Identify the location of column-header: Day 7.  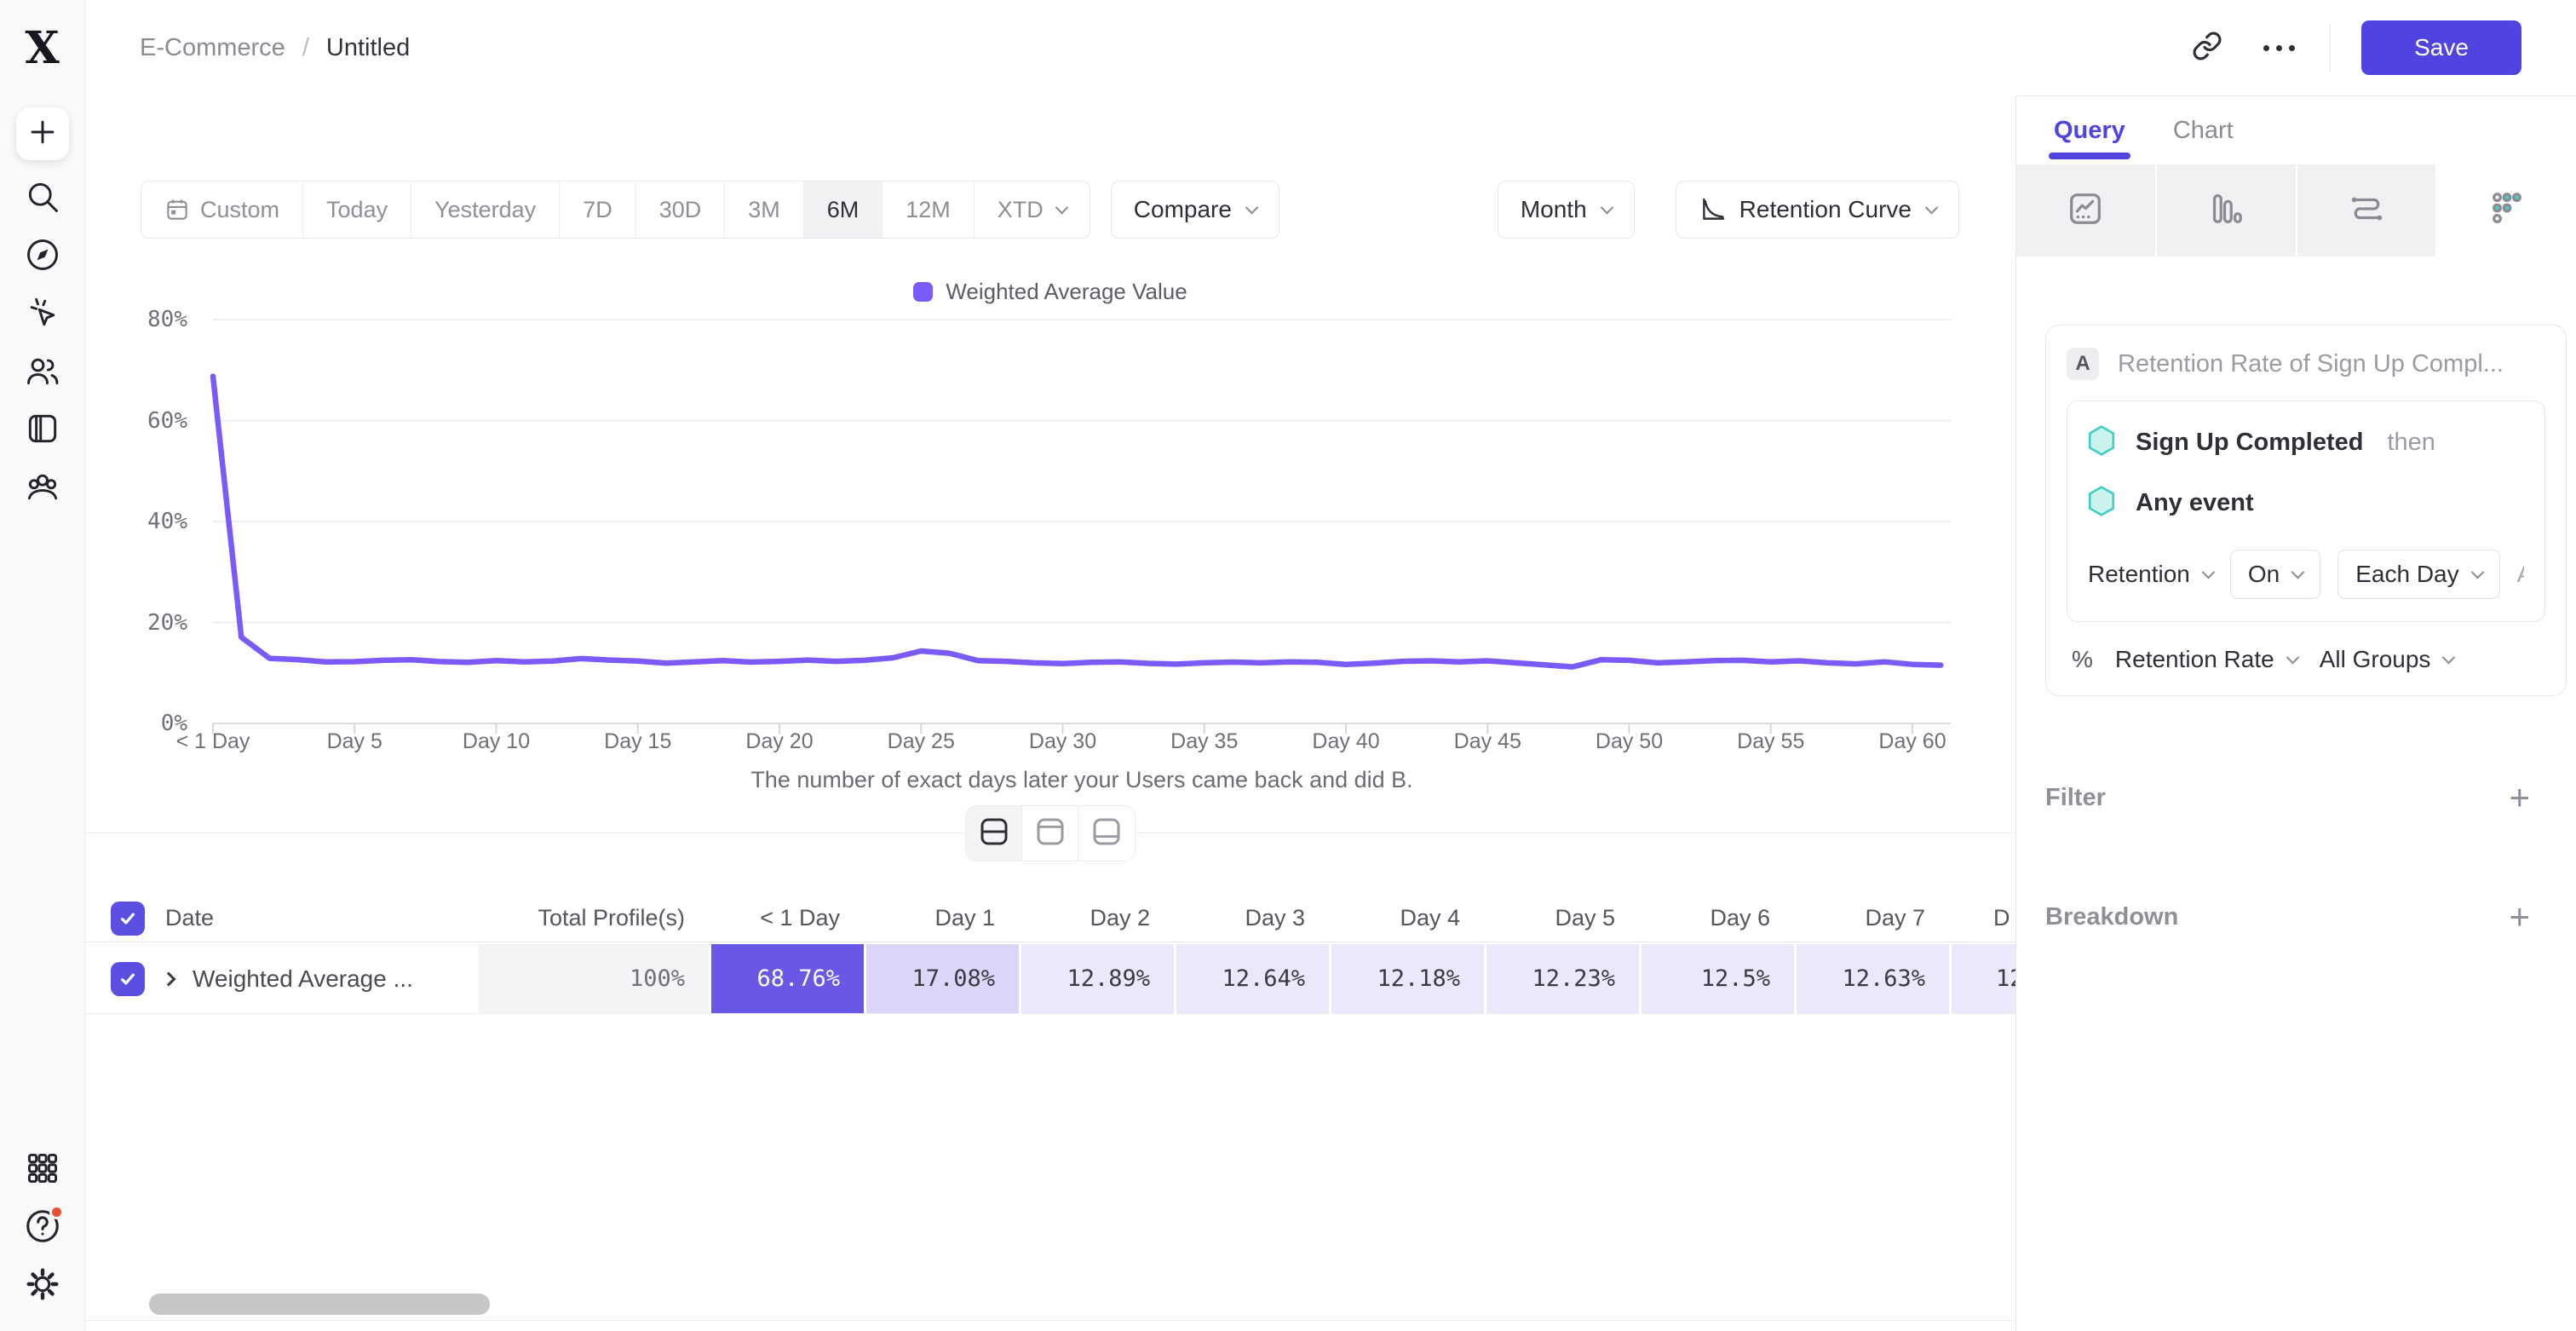
(1872, 918).